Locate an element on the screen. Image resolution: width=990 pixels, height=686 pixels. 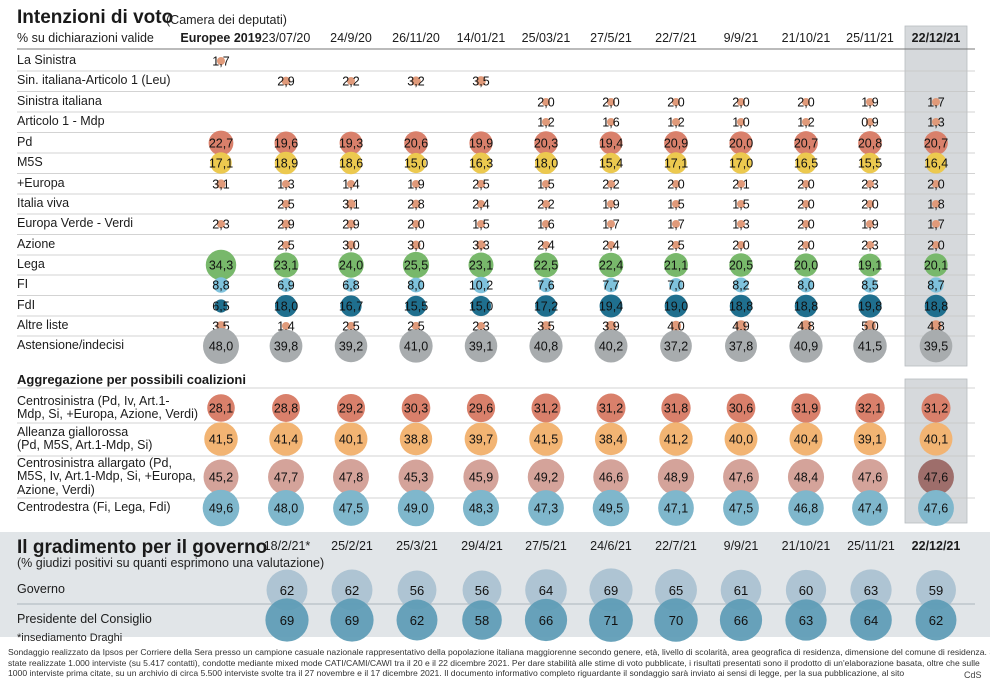
data-value: 7,7 is located at coordinates (610, 286).